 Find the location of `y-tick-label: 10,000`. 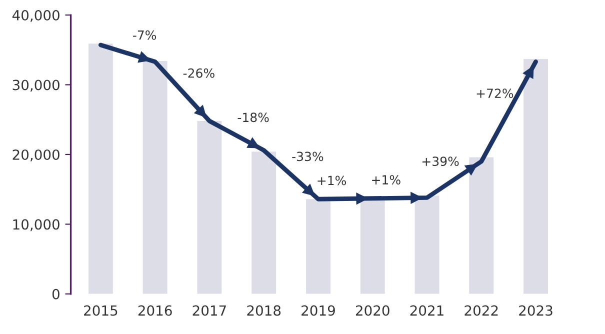

y-tick-label: 10,000 is located at coordinates (36, 225).